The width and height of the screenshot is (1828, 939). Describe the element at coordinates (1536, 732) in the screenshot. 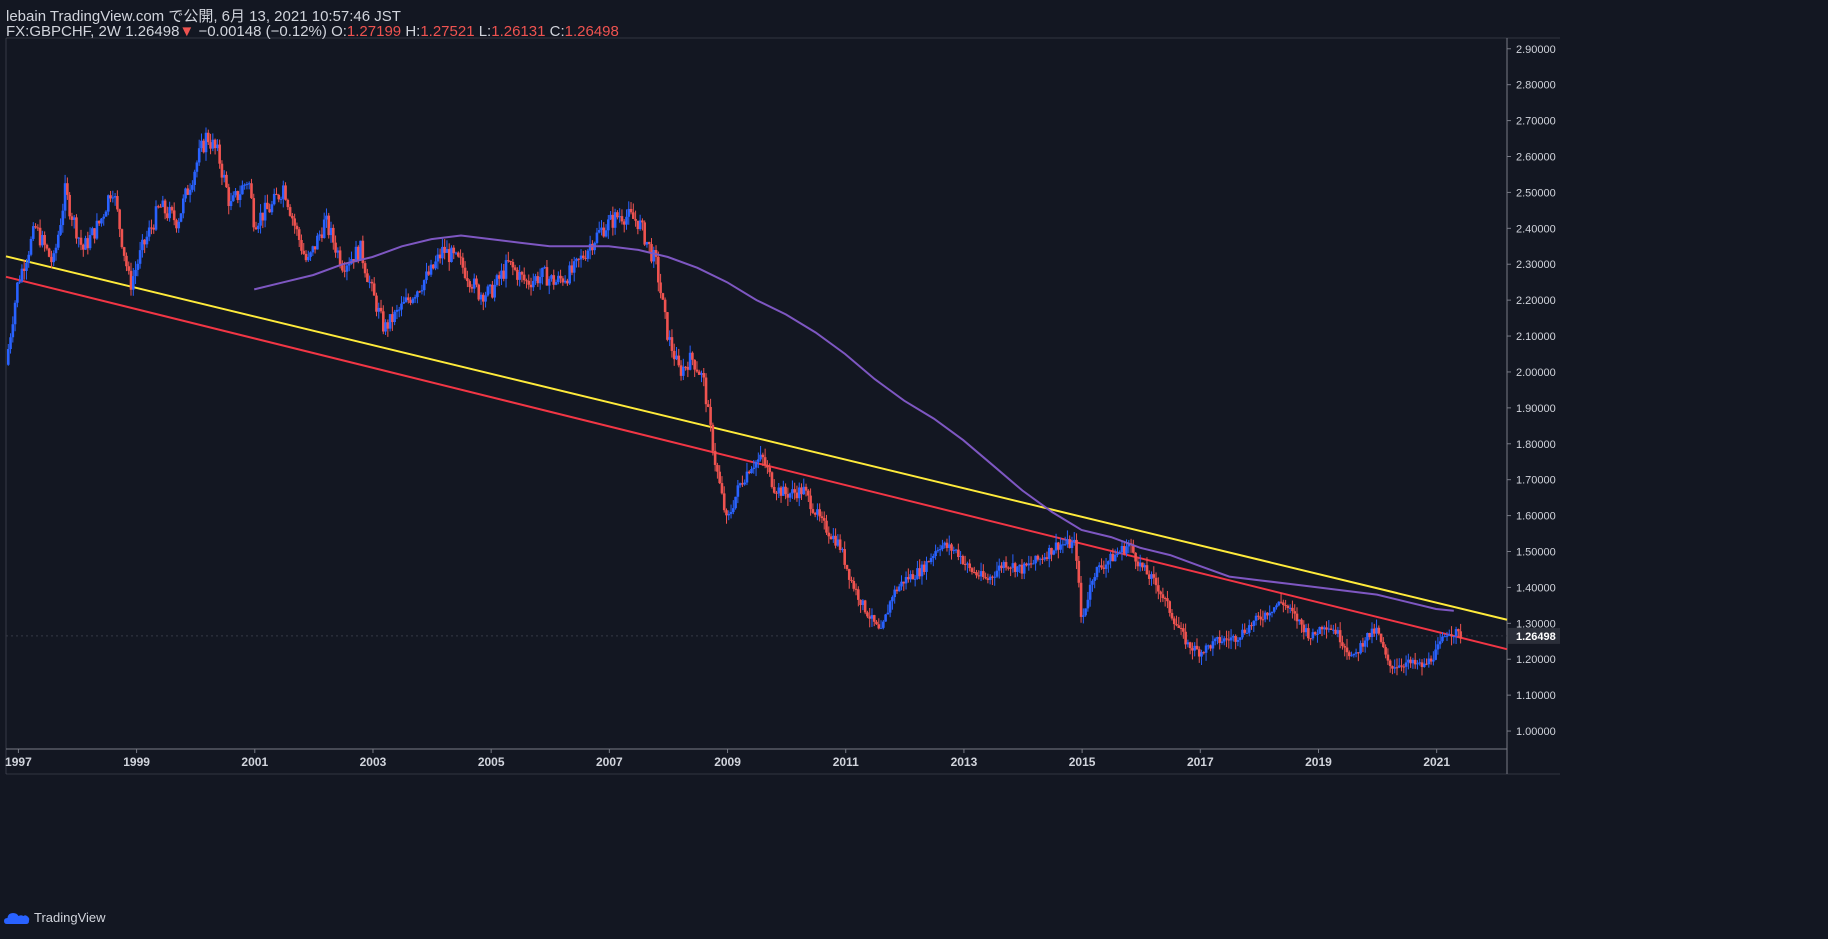

I see `price-tick-label: 1.00000` at that location.